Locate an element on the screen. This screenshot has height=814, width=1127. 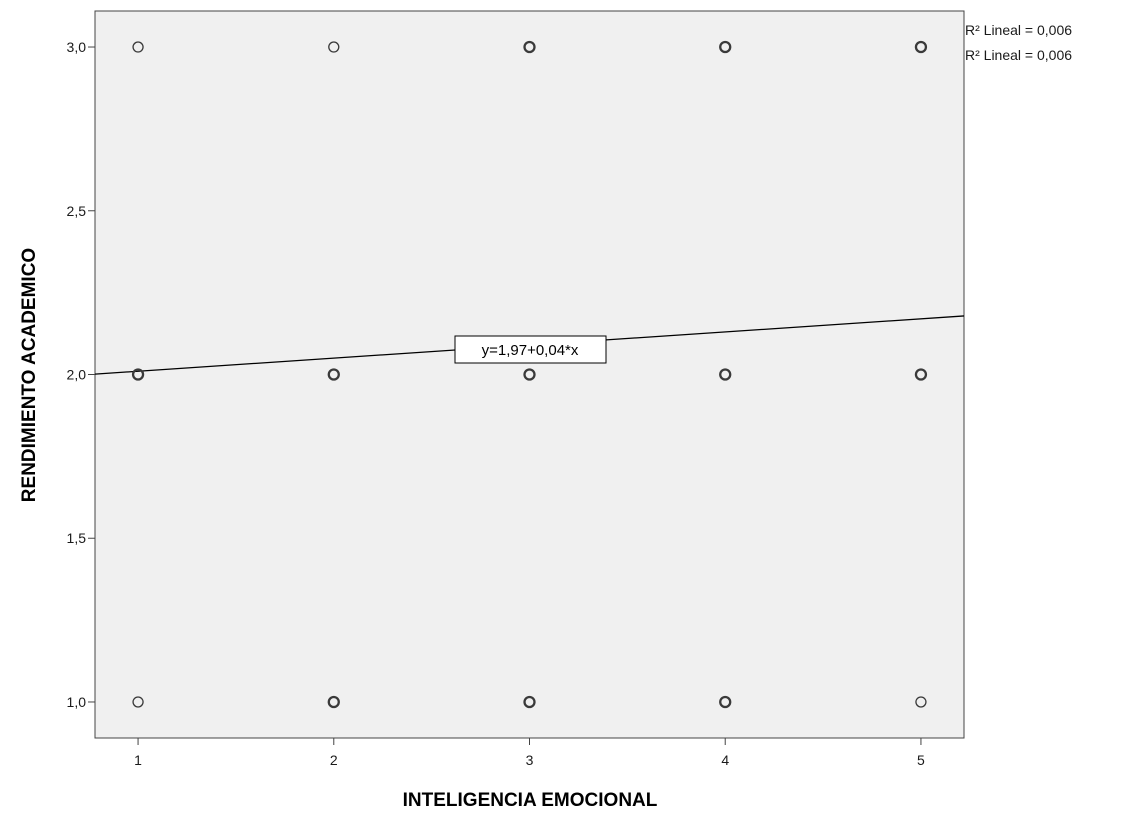
x-tick-label: 4 is located at coordinates (725, 760).